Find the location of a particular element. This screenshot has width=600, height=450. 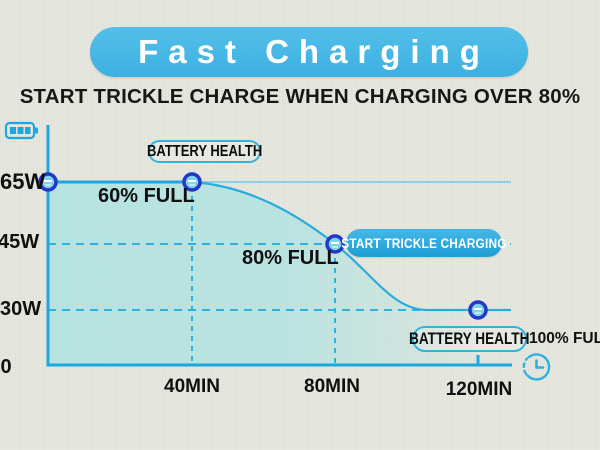

data-point-80min-45w is located at coordinates (335, 244).